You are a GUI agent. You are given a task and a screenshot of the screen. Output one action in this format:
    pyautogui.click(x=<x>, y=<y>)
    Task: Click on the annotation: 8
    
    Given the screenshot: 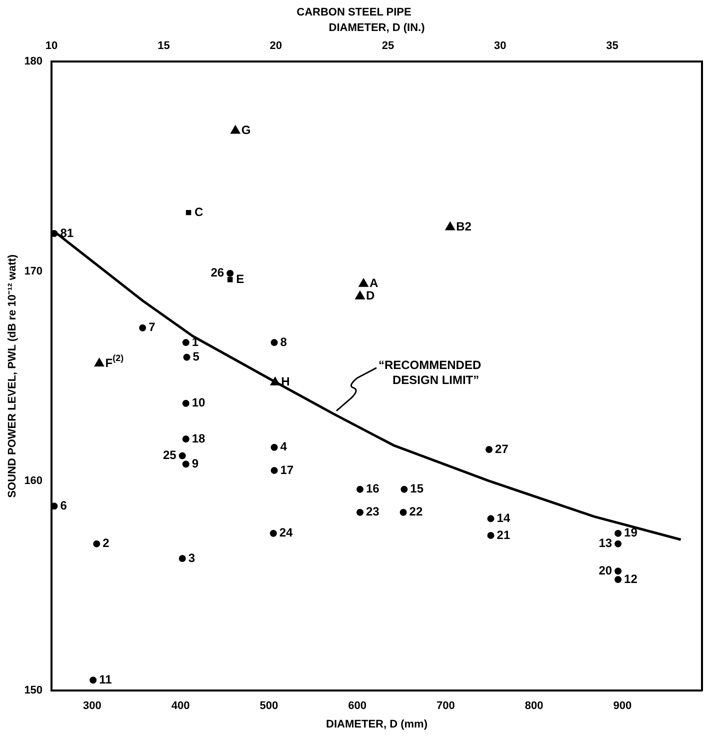 What is the action you would take?
    pyautogui.click(x=284, y=341)
    